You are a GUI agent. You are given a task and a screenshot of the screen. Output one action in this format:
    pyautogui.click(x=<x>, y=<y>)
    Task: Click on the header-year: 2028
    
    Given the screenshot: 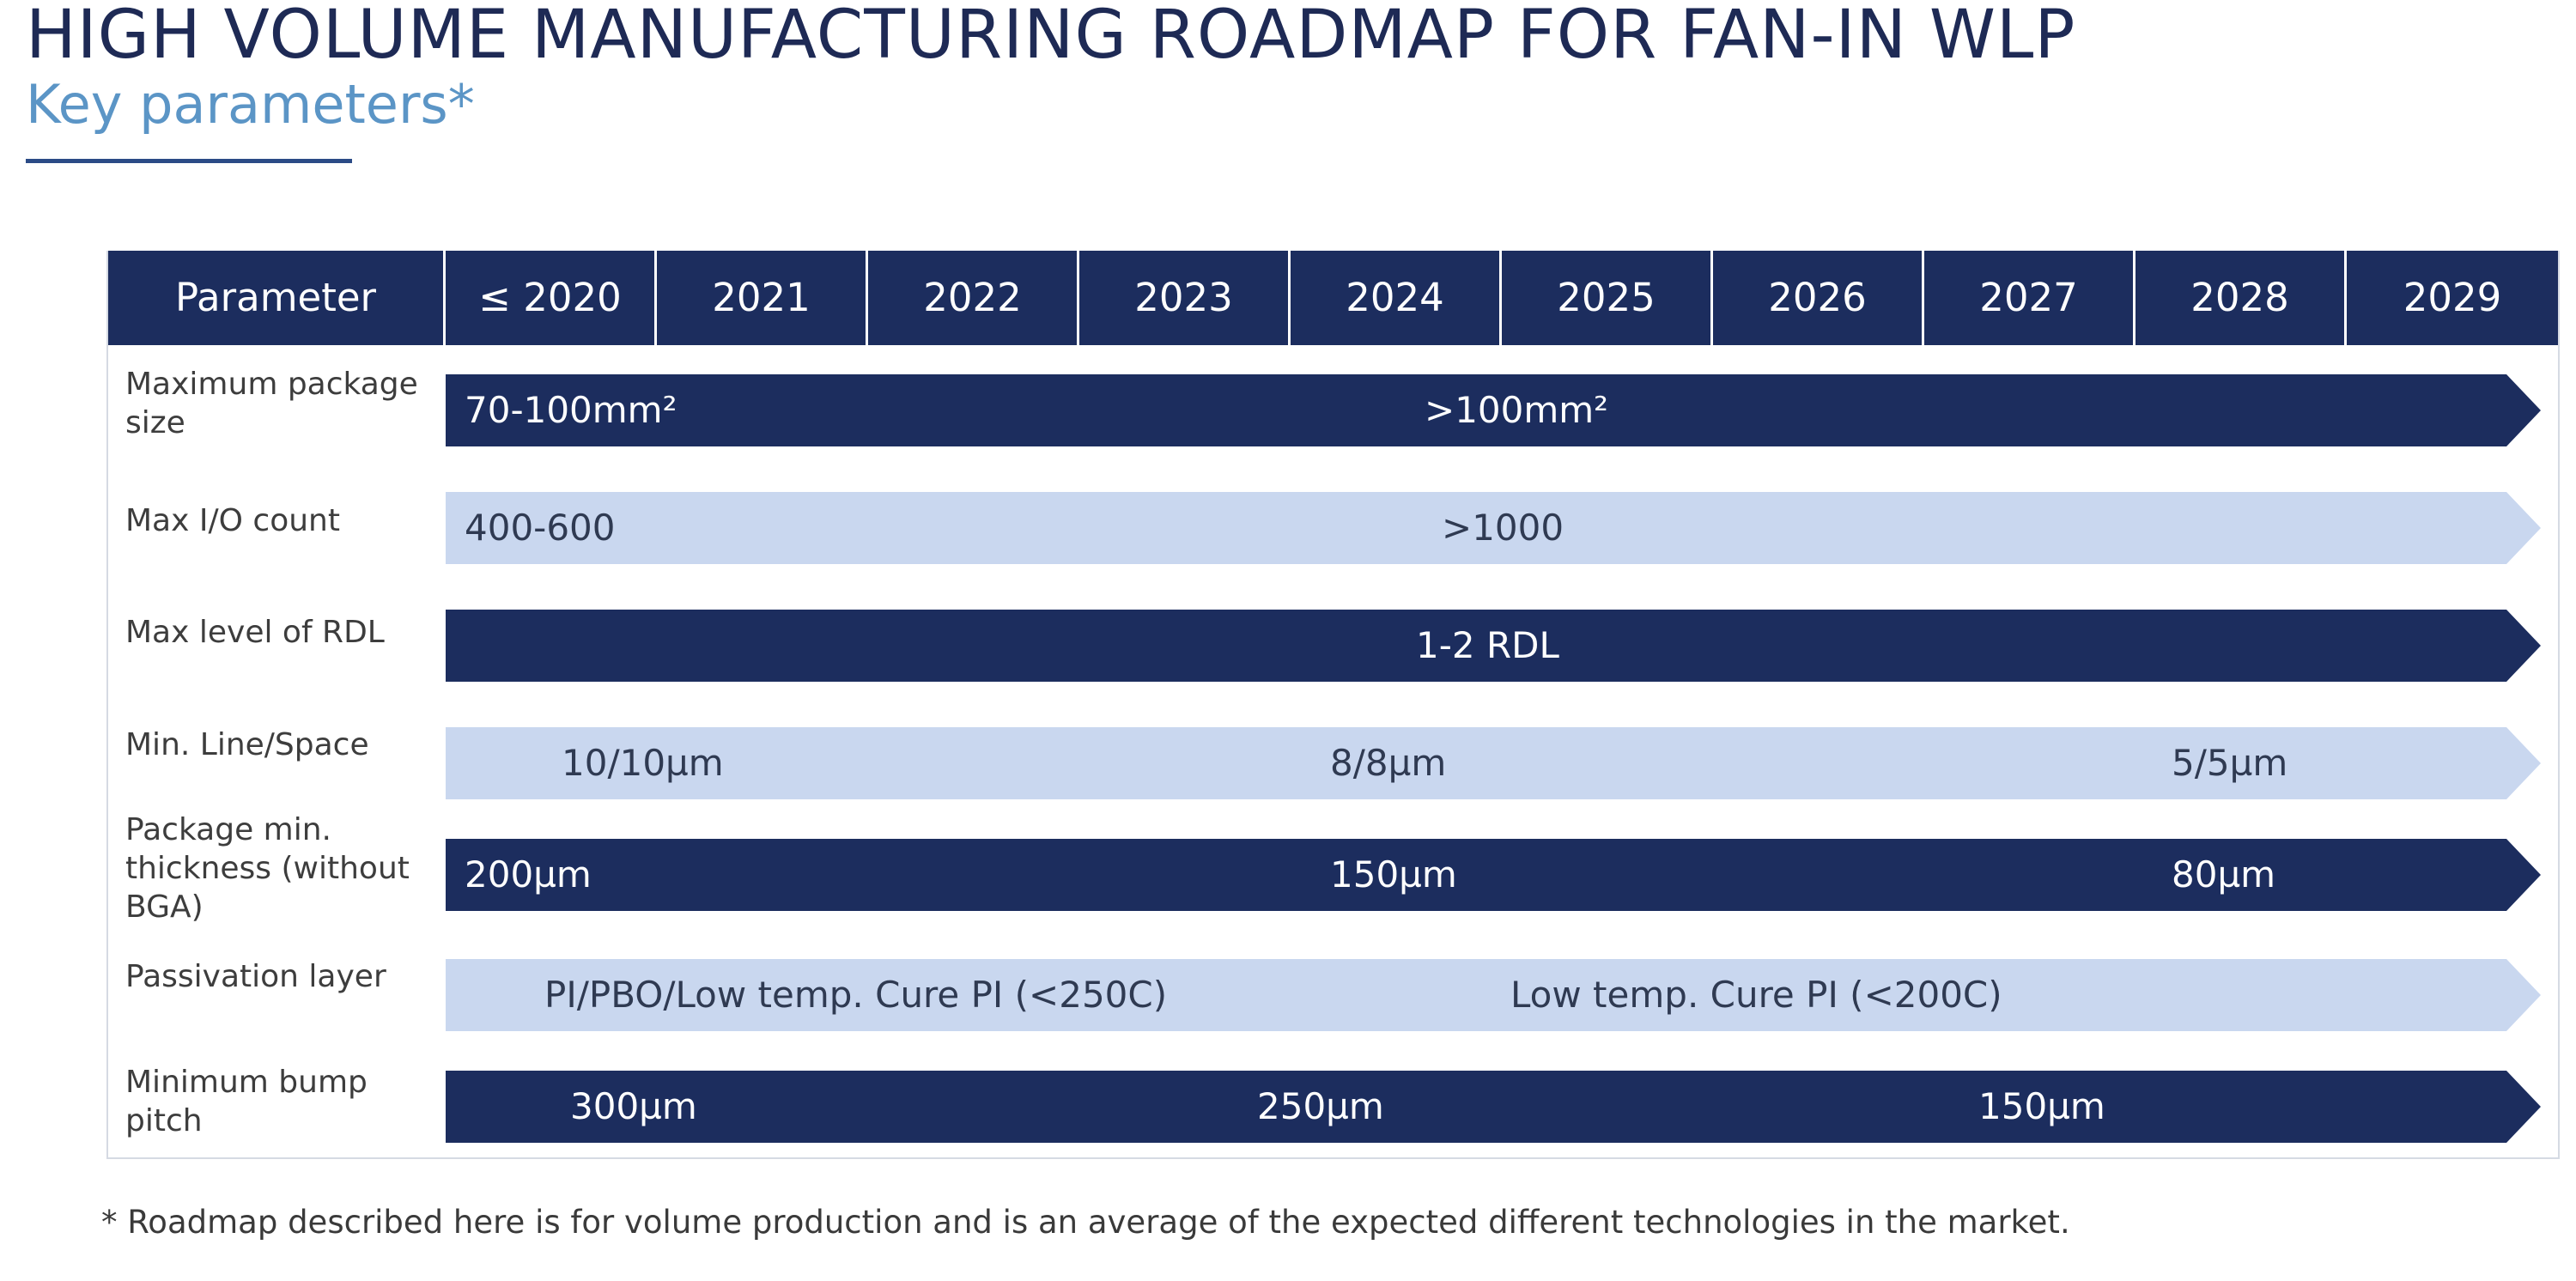 What is the action you would take?
    pyautogui.click(x=2241, y=298)
    